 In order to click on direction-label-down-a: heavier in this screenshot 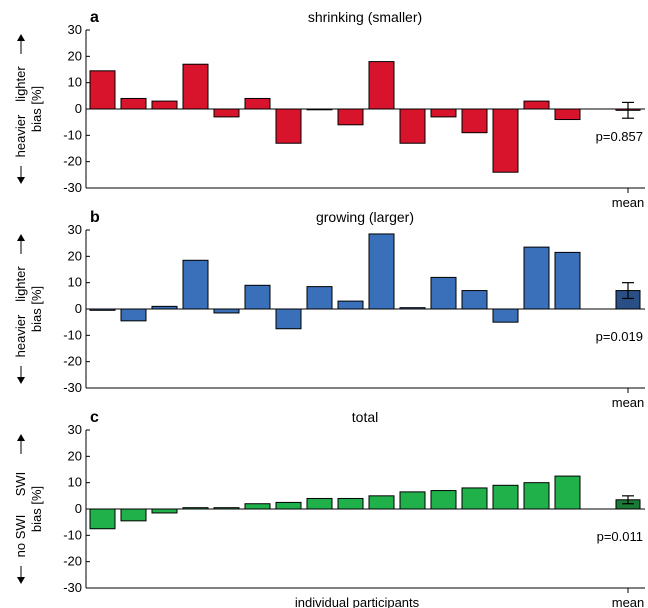, I will do `click(20, 135)`.